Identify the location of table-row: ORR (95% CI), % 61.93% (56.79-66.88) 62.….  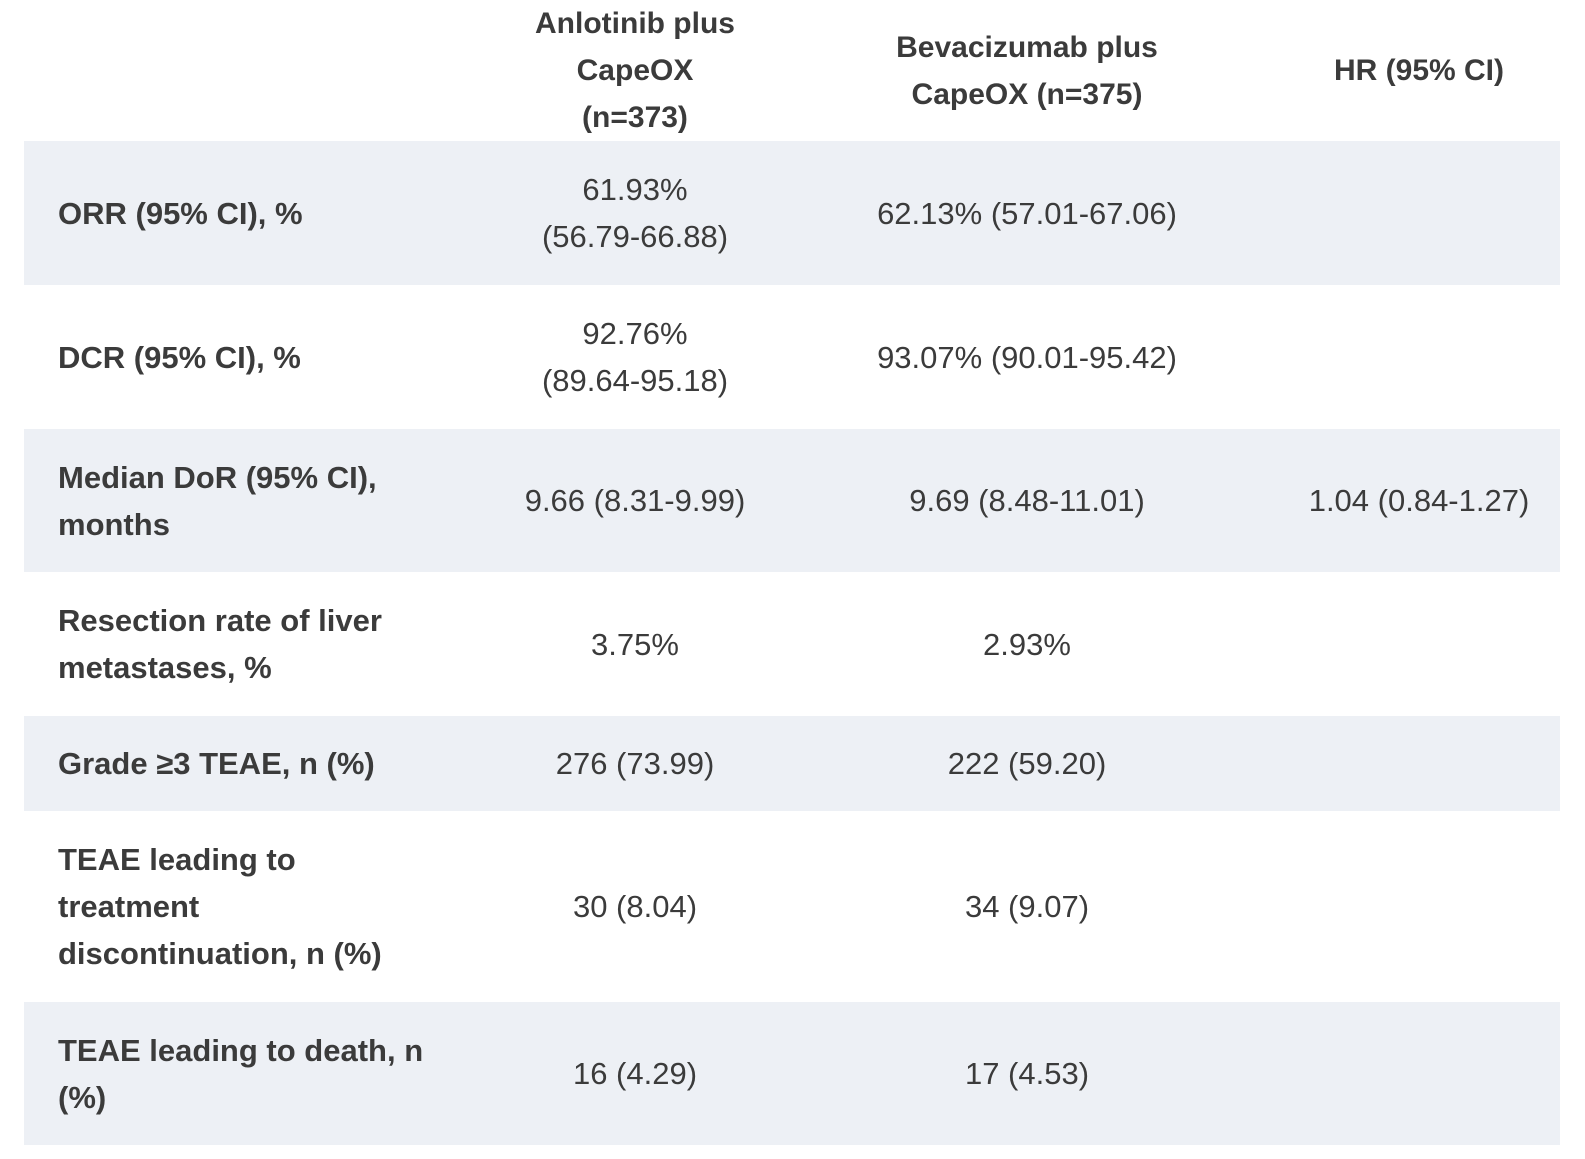
(792, 213).